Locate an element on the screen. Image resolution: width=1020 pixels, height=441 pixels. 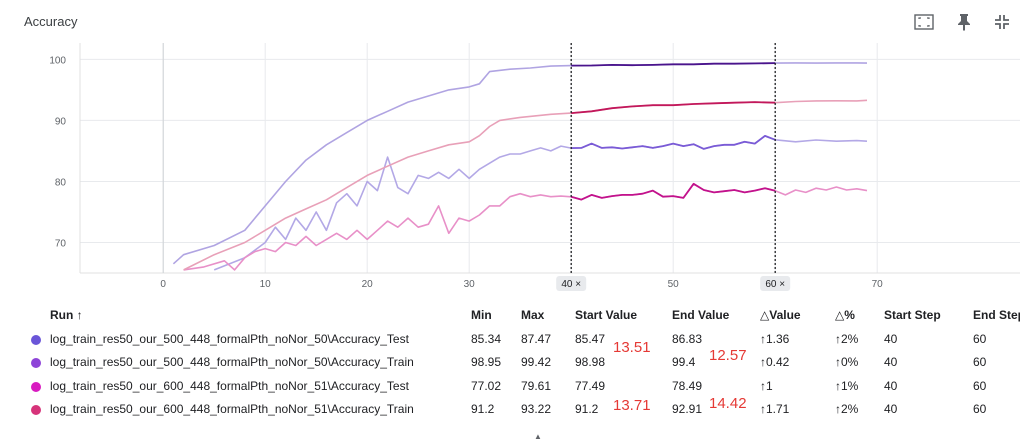
delta-pct: ↑1% is located at coordinates (847, 385).